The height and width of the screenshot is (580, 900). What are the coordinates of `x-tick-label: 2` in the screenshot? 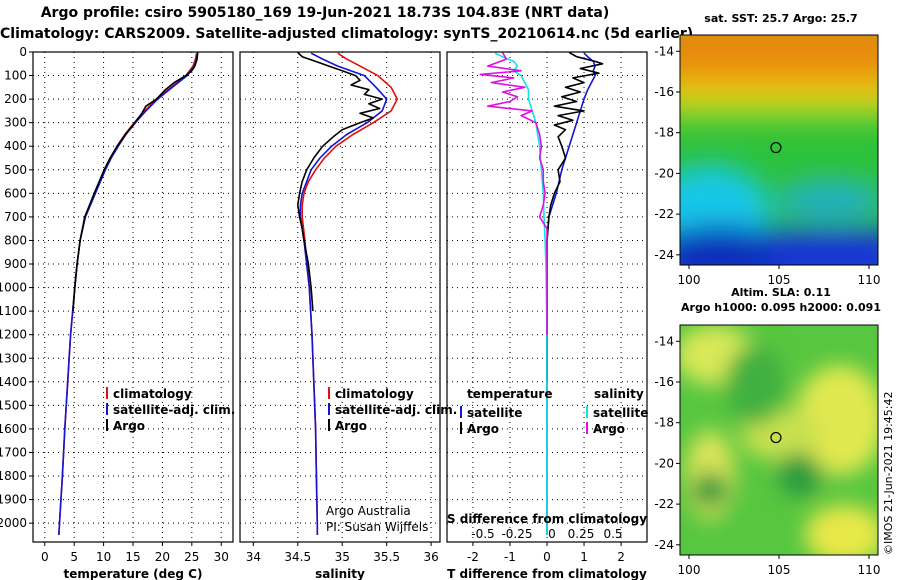 It's located at (621, 557).